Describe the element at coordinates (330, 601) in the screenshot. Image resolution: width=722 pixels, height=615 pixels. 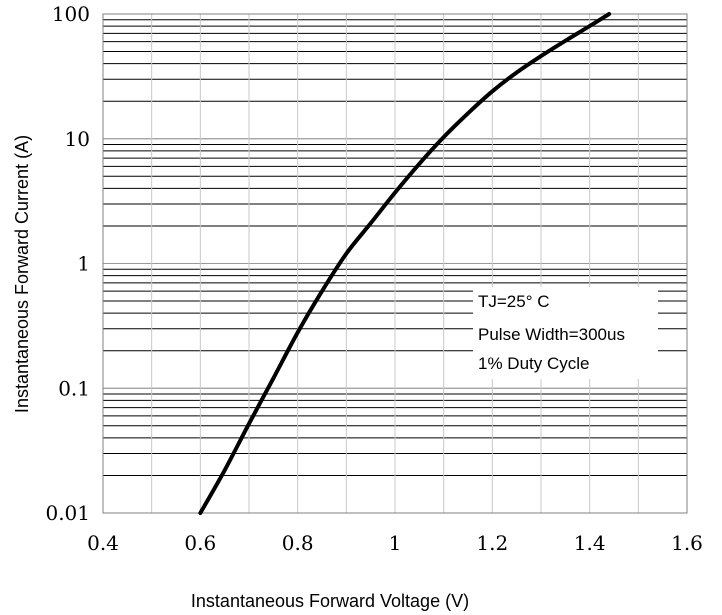
I see `x-axis-title: Instantaneous Forward Voltage (V)` at that location.